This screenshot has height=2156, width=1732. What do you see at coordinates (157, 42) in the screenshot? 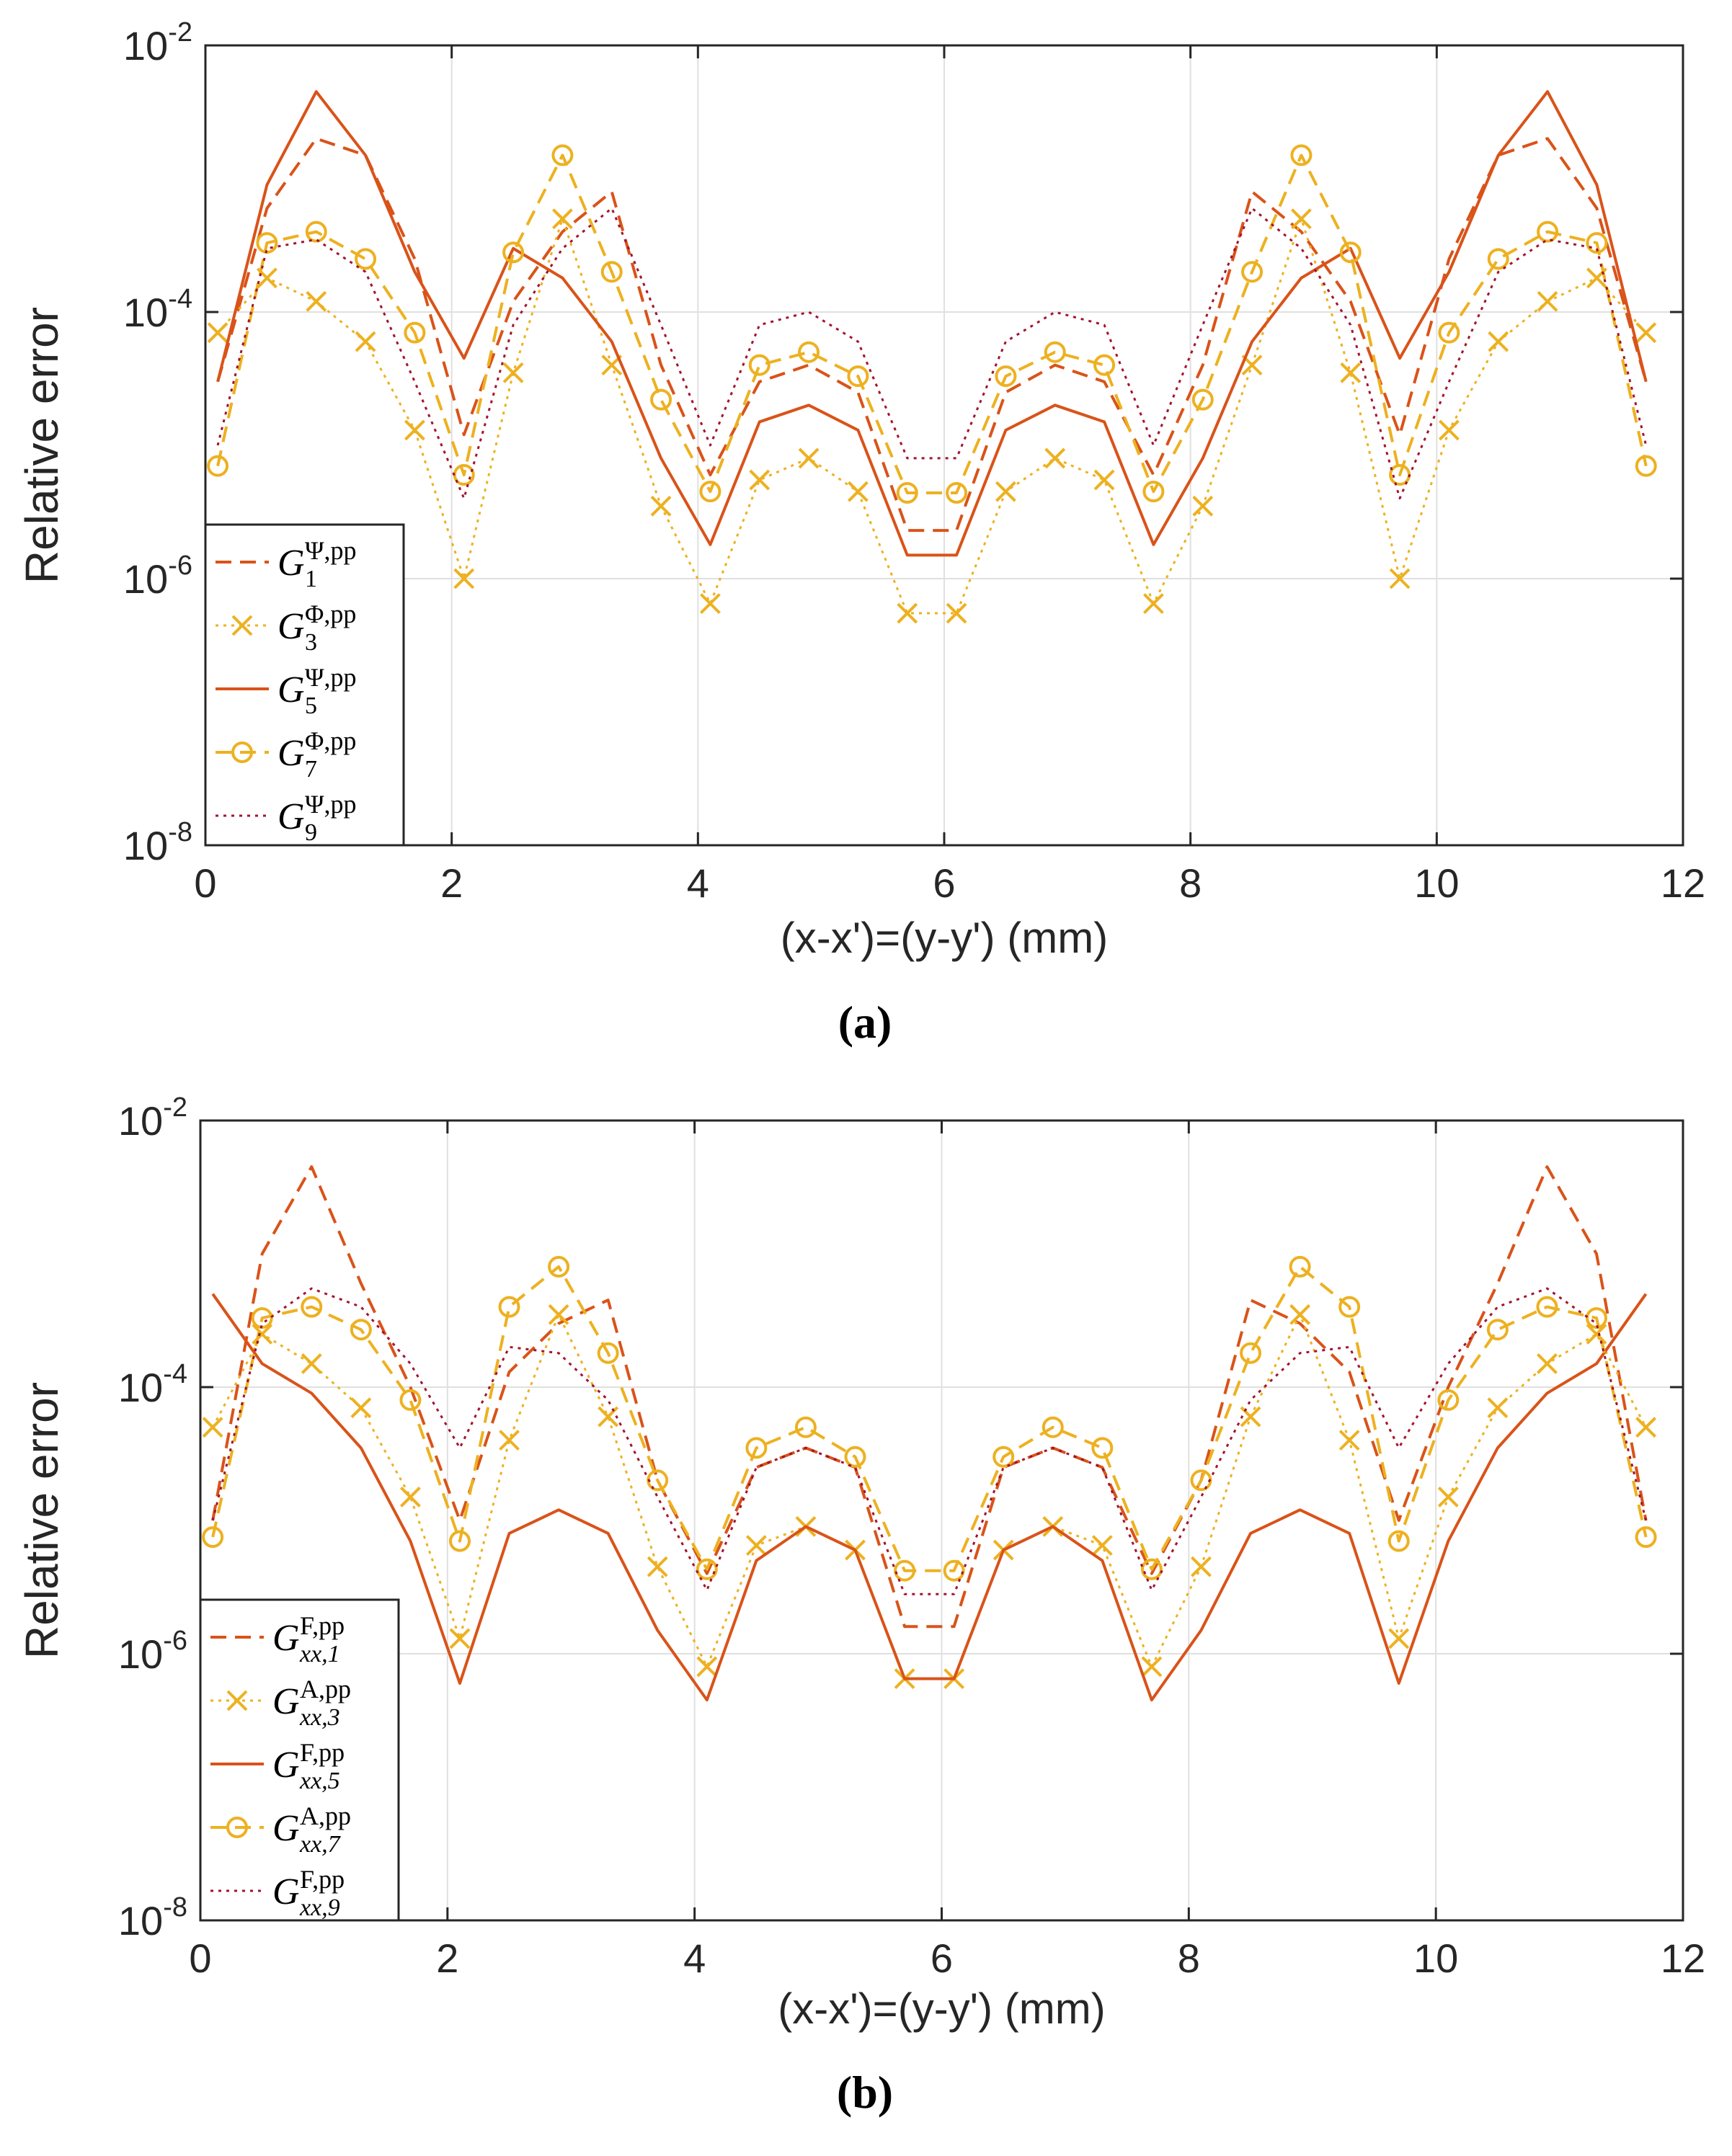
I see `y-tick-label: 10⁻²` at bounding box center [157, 42].